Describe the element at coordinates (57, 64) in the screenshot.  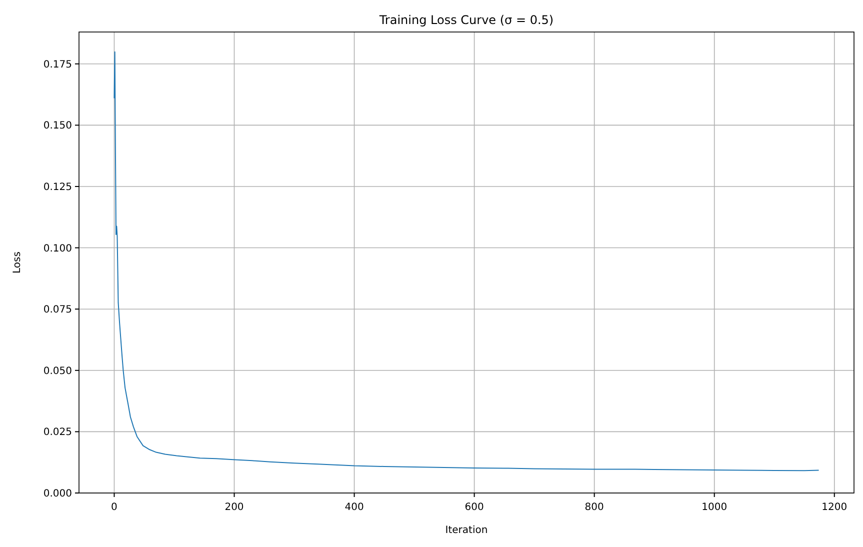
I see `y-tick-label: 0.175` at that location.